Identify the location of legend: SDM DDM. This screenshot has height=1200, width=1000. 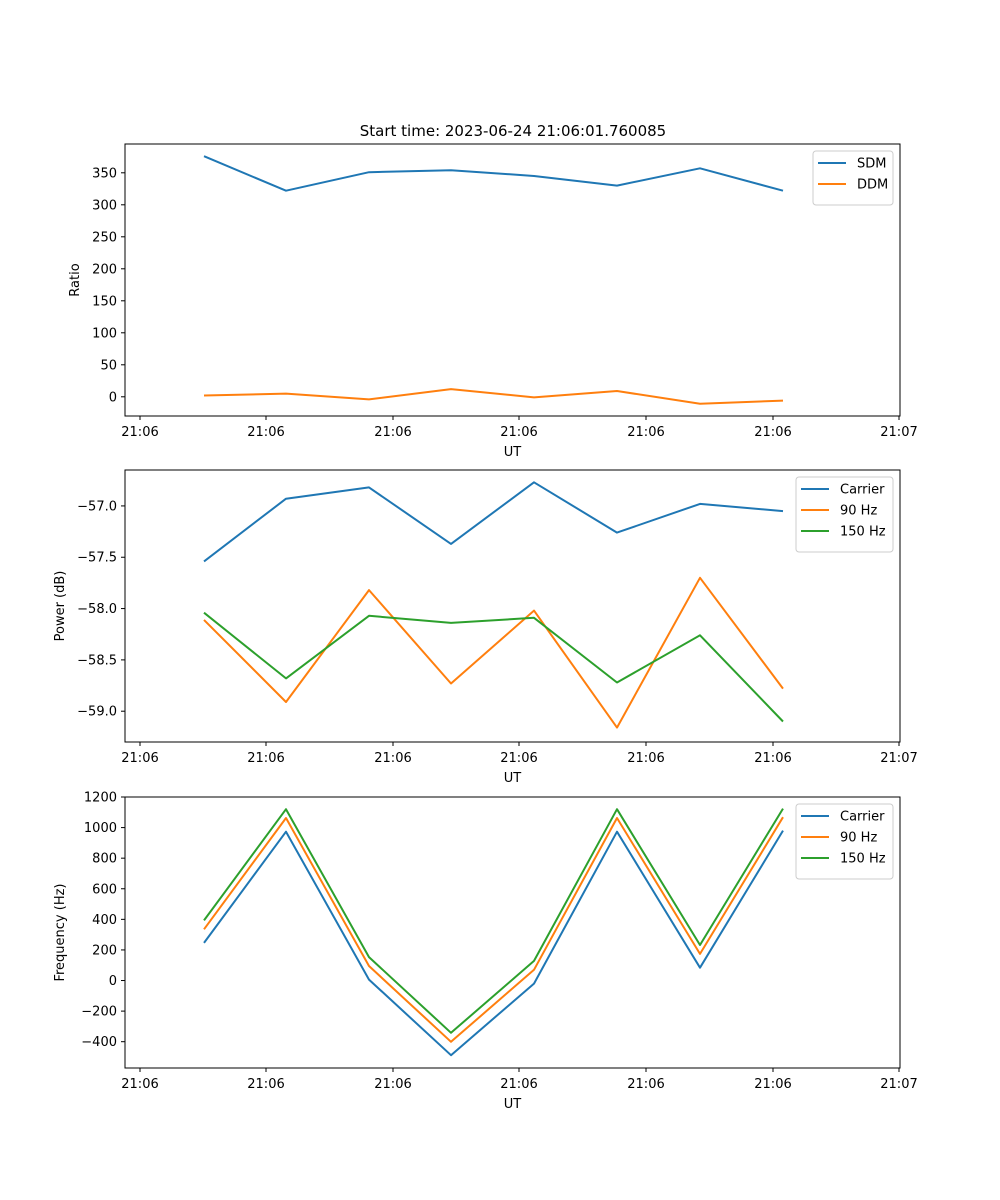
(853, 178).